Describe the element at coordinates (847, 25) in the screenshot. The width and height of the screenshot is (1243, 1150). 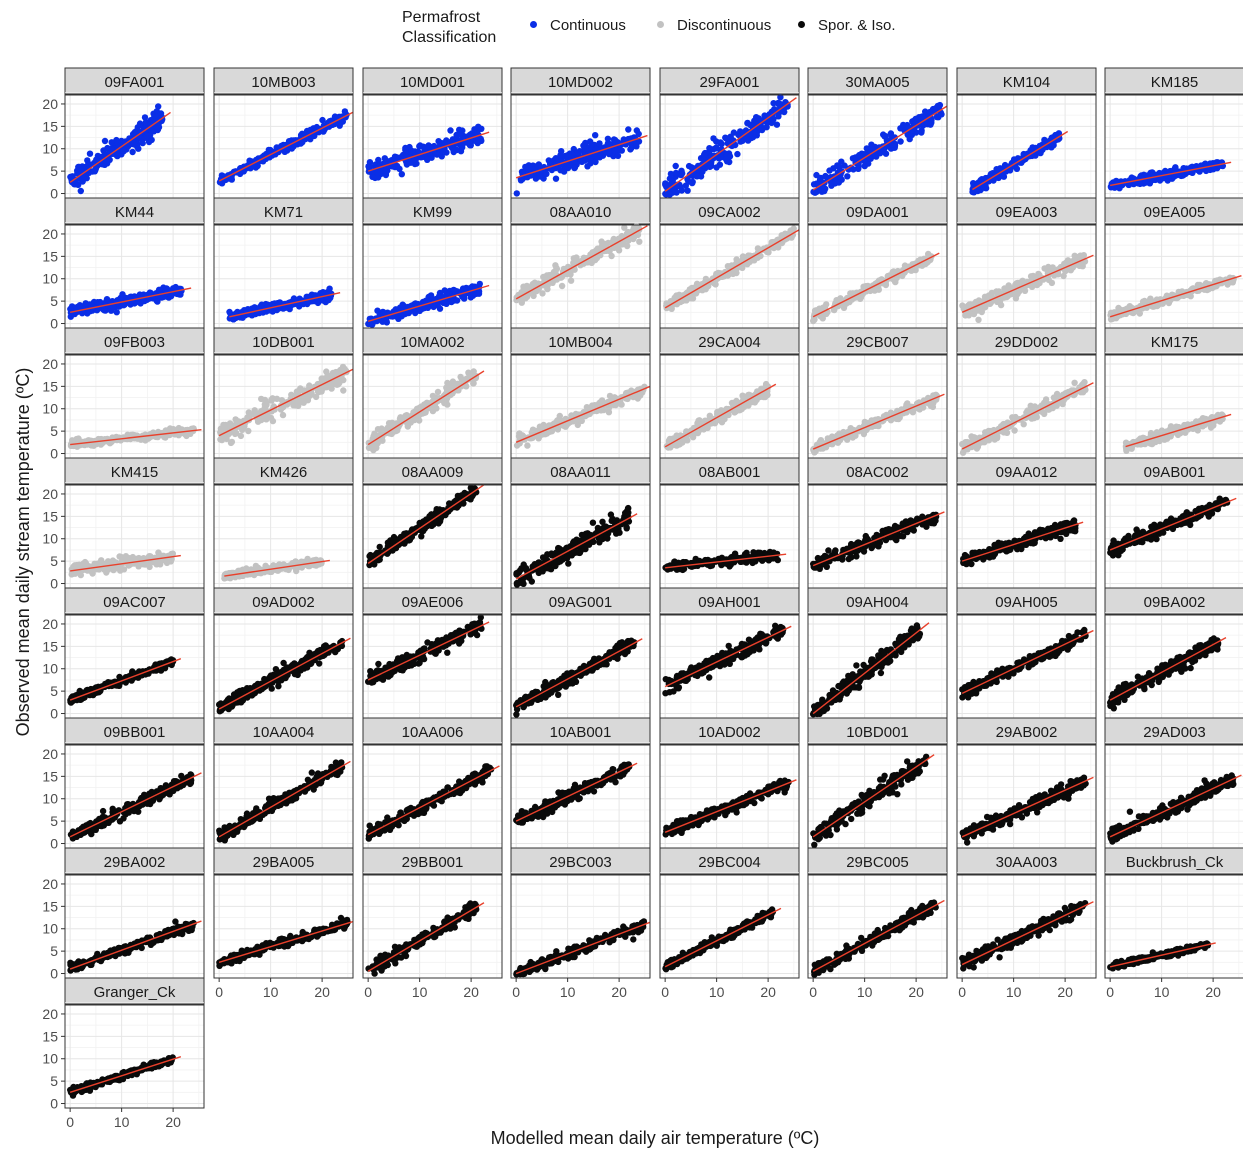
I see `legend-item-spor-iso: Spor. & Iso.` at that location.